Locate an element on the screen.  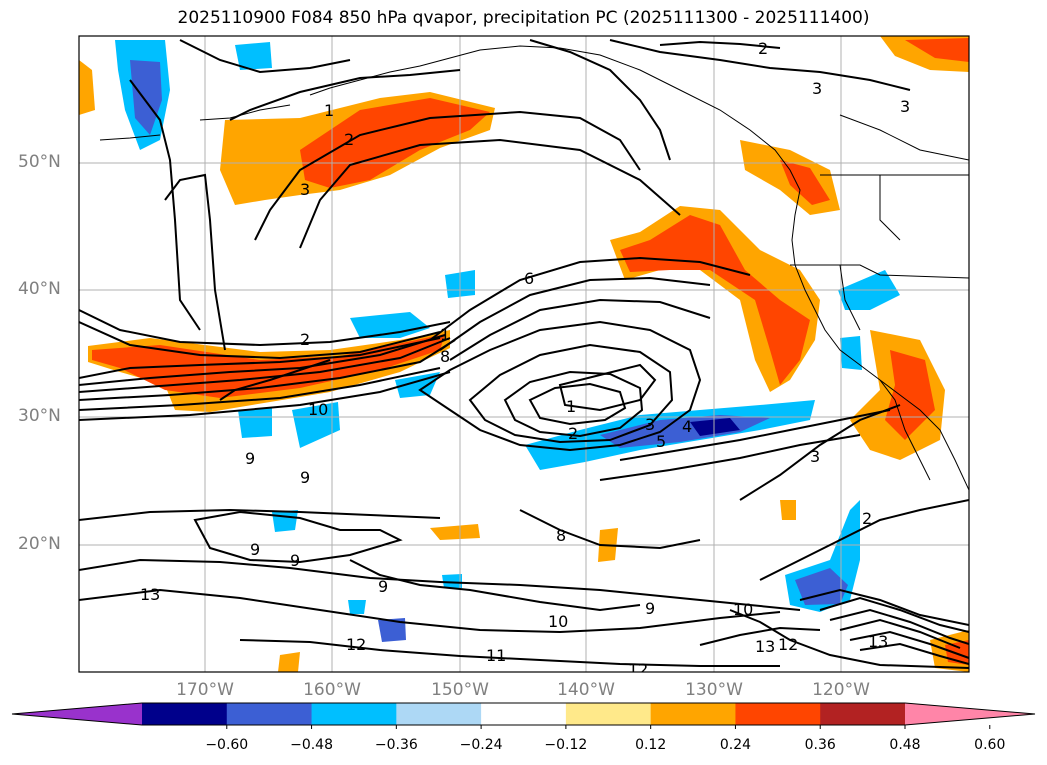
colorbar-tick-label: −0.60 is located at coordinates (227, 745).